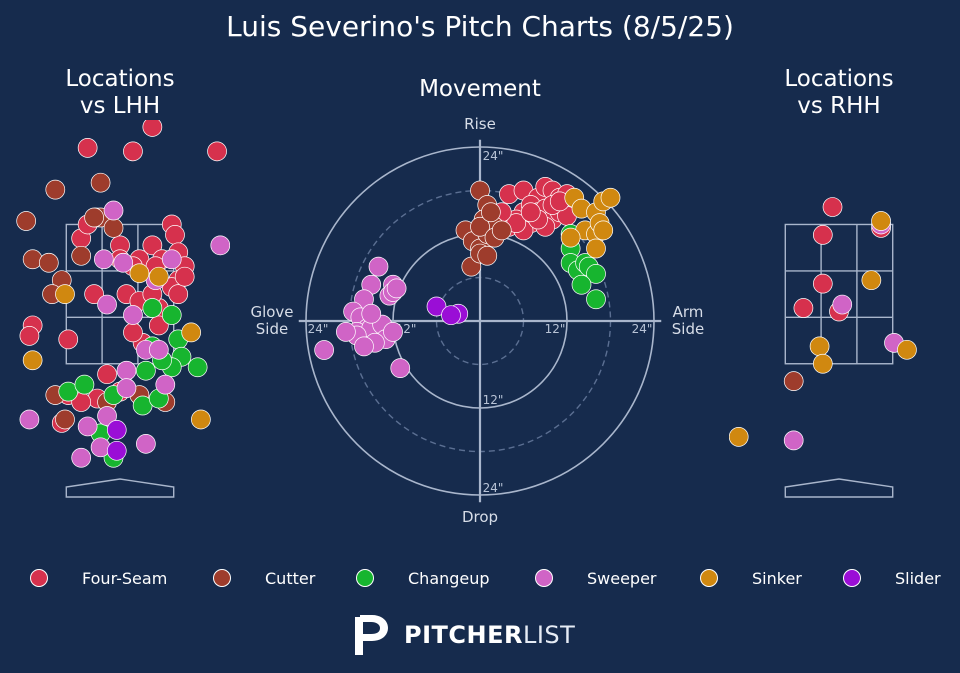 This screenshot has width=960, height=673. Describe the element at coordinates (842, 304) in the screenshot. I see `rhh-point-sweeper` at that location.